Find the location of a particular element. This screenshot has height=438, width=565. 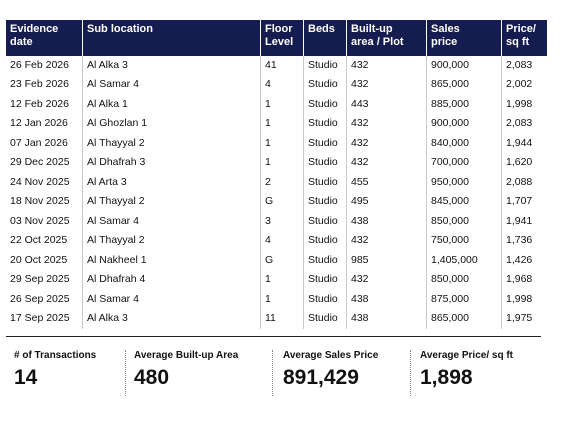

summary-value: 1,898 is located at coordinates (446, 377).